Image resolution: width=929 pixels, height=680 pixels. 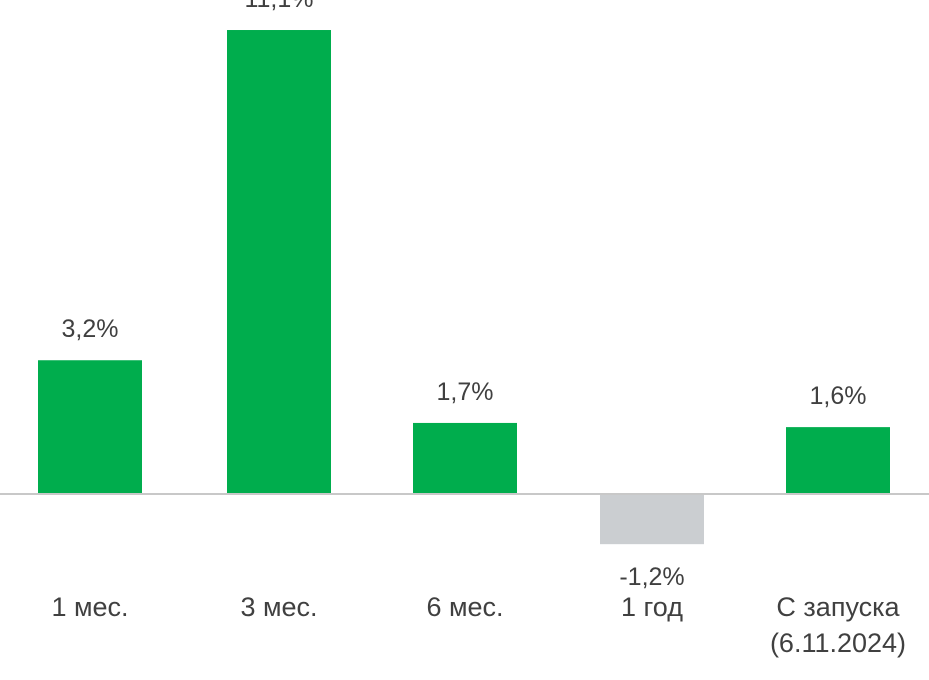 What do you see at coordinates (464, 607) in the screenshot?
I see `category-label-3: 6 мес.` at bounding box center [464, 607].